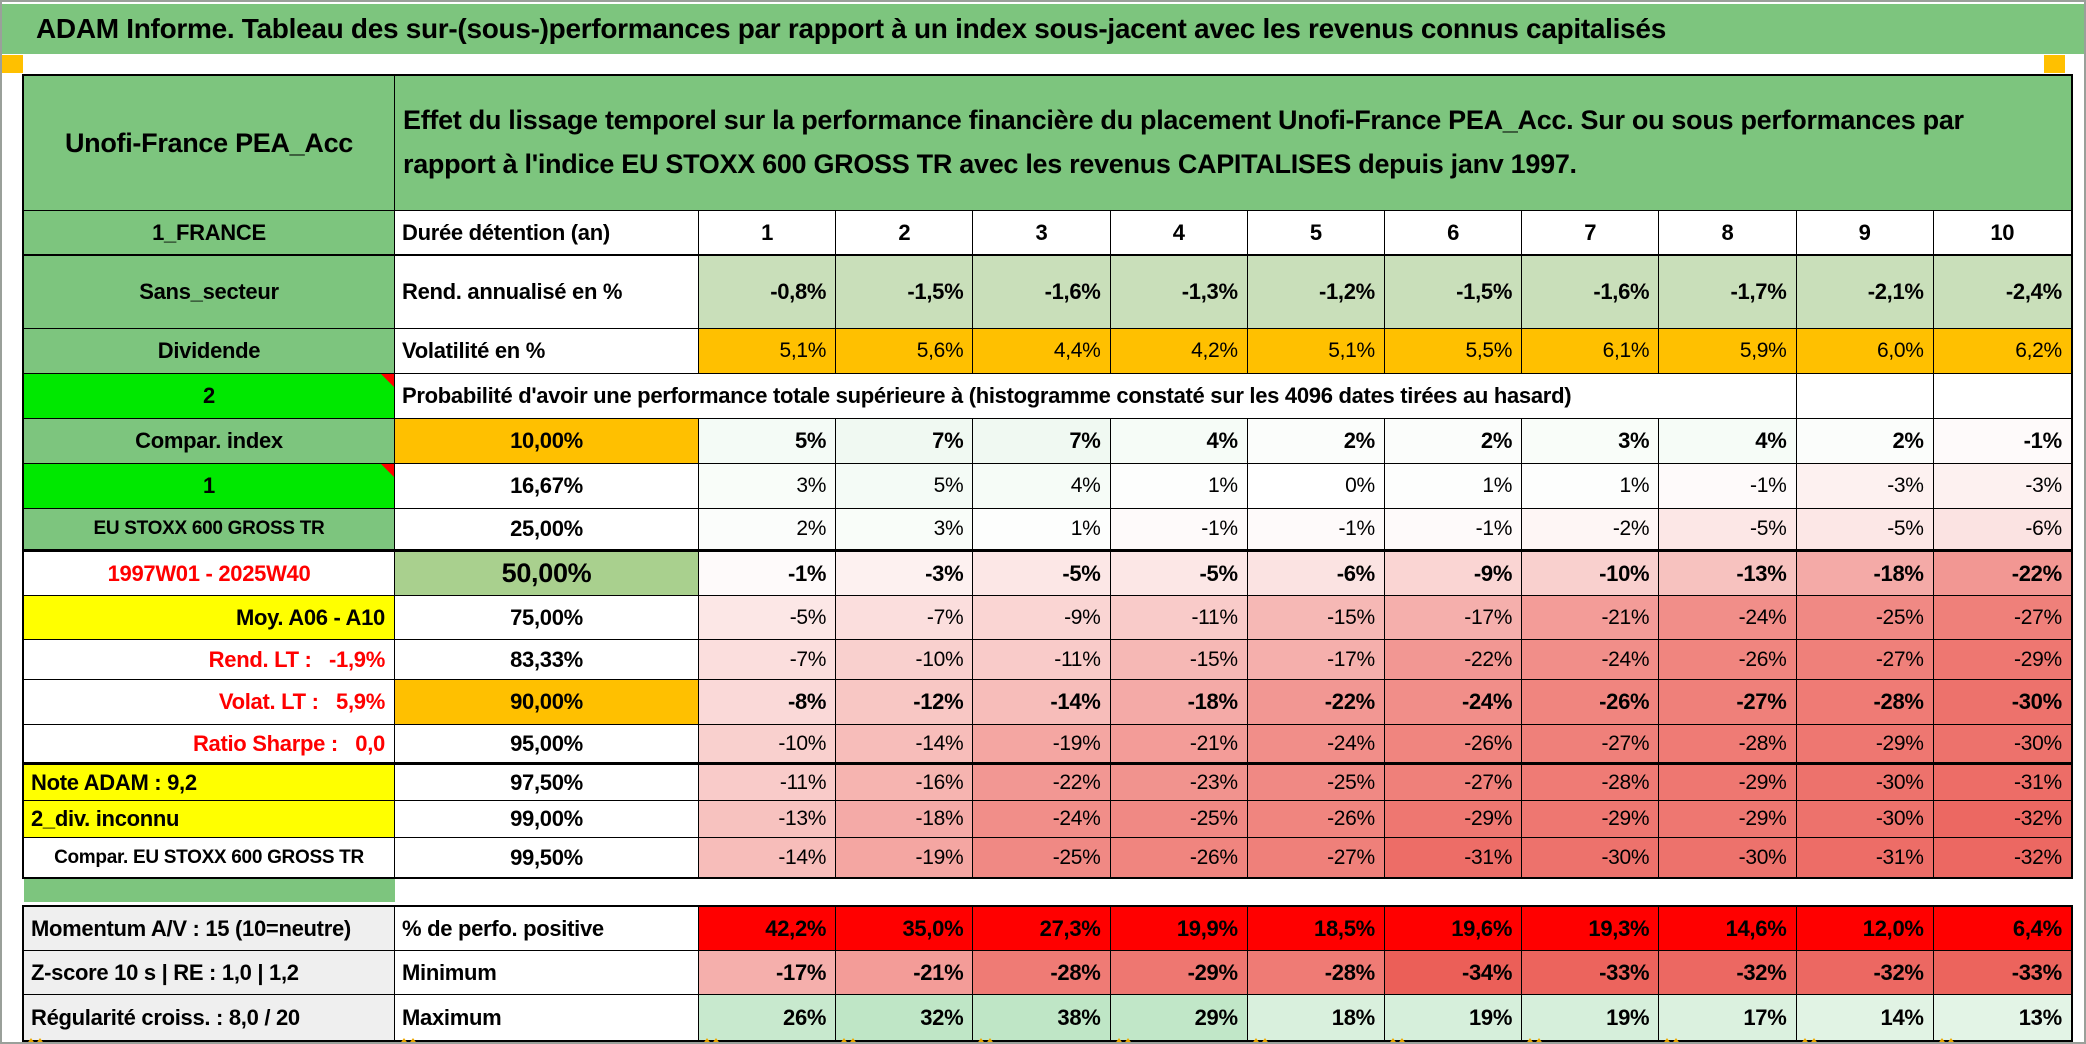 The height and width of the screenshot is (1044, 2086). I want to click on data-cell: 12,0%, so click(1865, 929).